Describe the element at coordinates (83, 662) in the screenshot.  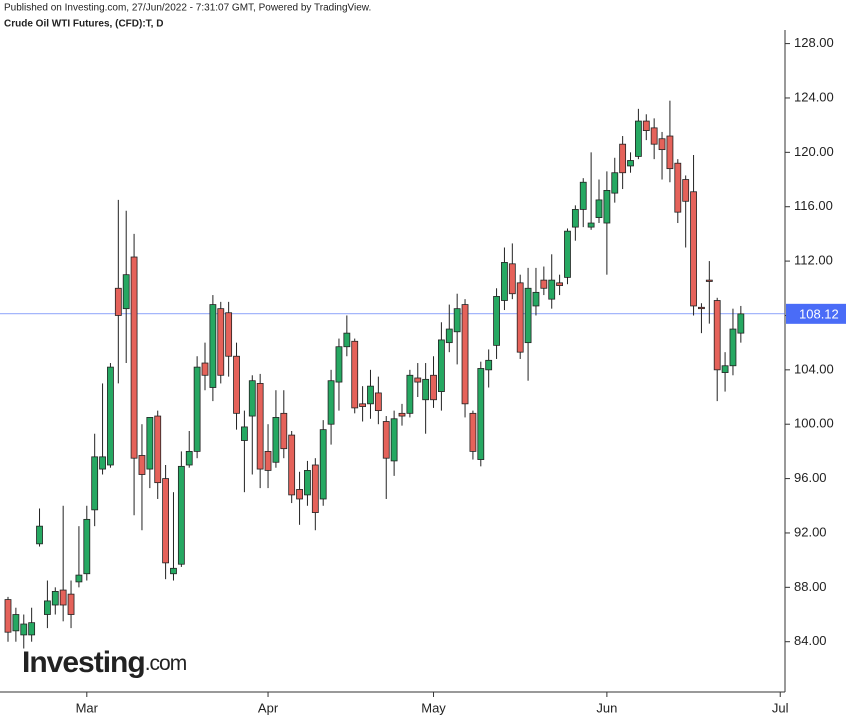
I see `logo-main: Investing` at that location.